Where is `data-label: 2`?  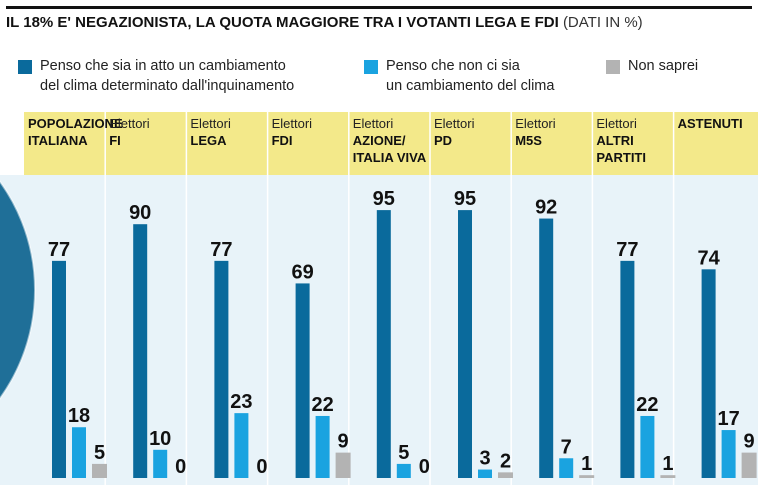 data-label: 2 is located at coordinates (505, 461).